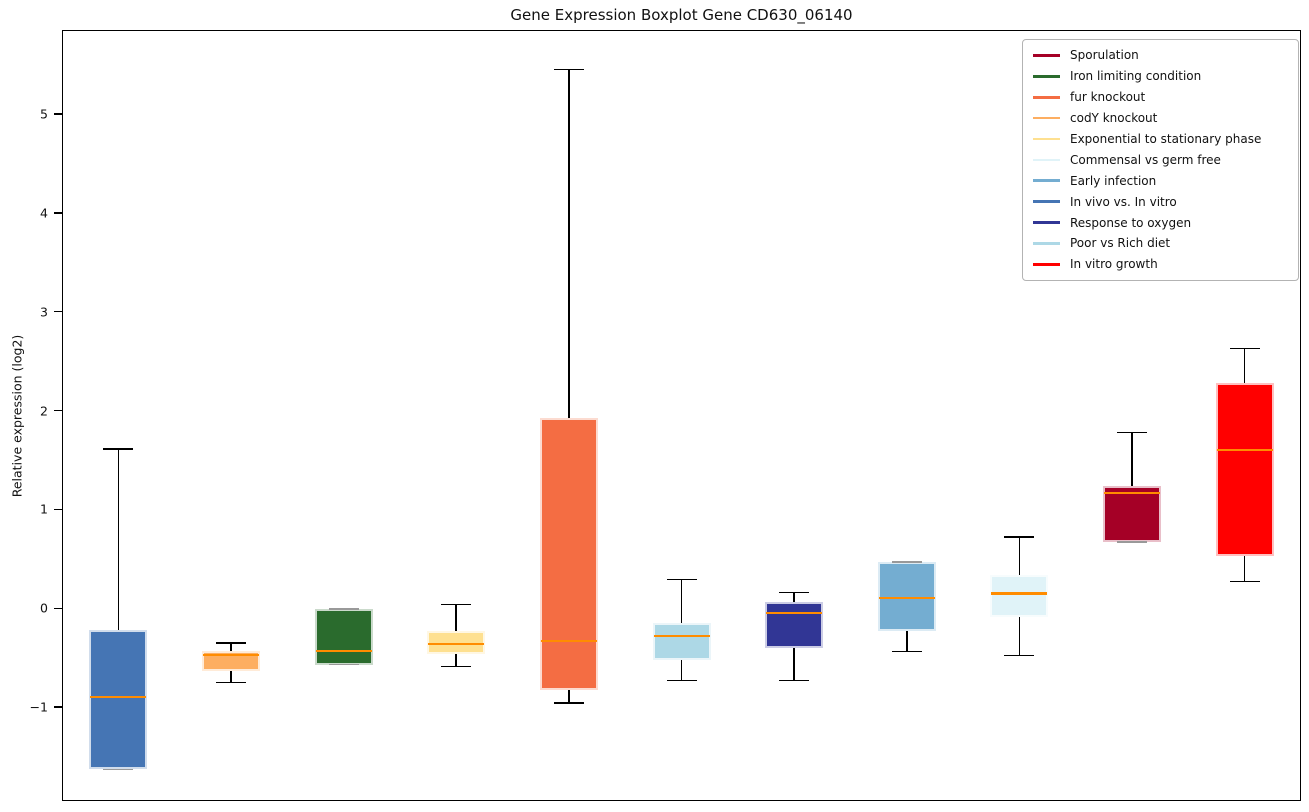  I want to click on legend-item: Sporulation, so click(1160, 55).